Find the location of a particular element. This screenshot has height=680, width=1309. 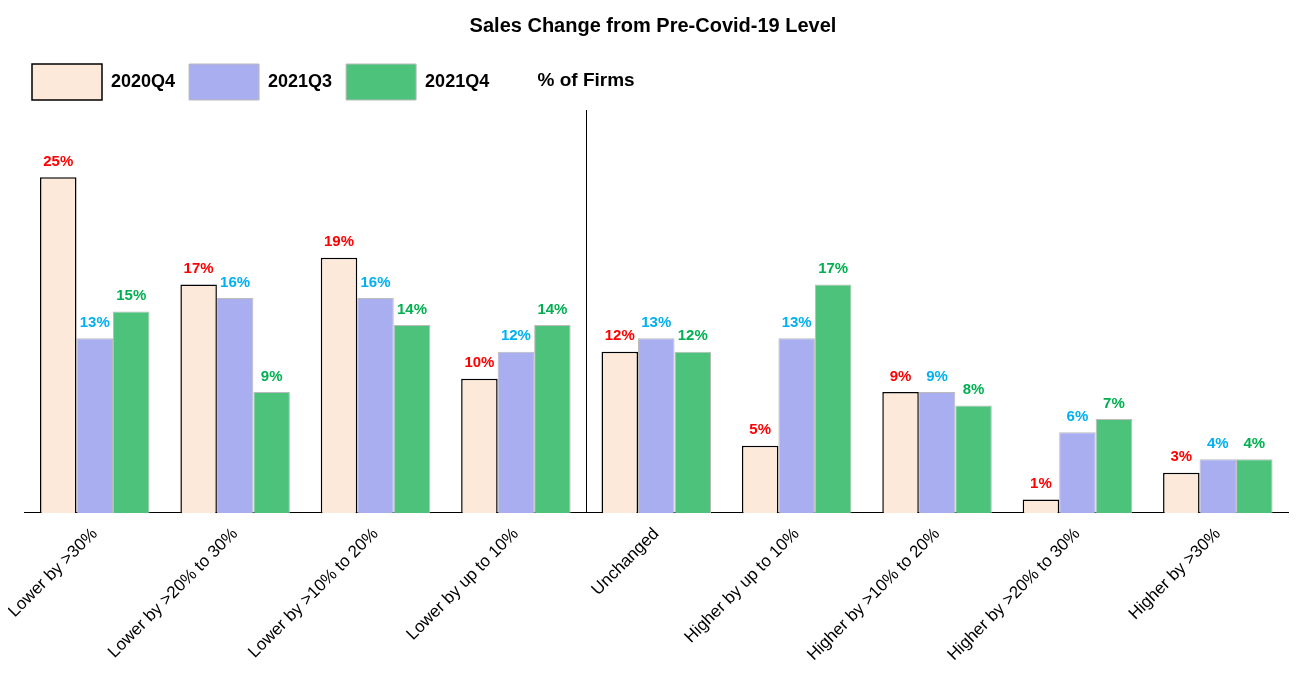

legend-label: 2020Q4 is located at coordinates (143, 80).